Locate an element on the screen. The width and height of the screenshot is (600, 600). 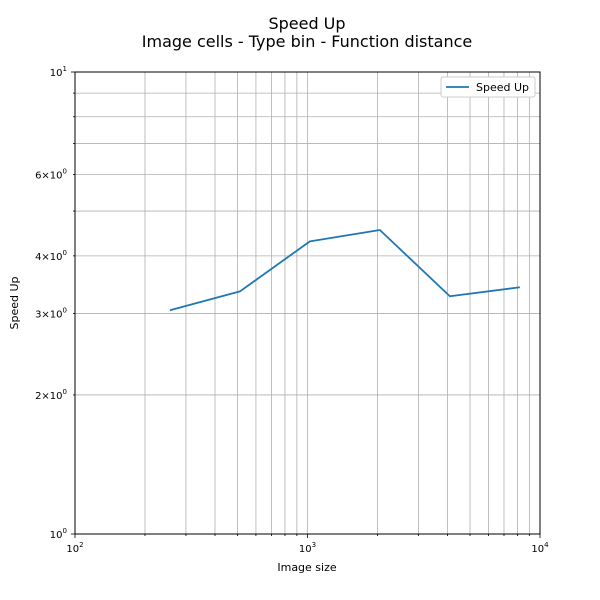
y-tick-label: 6×100 is located at coordinates (51, 174).